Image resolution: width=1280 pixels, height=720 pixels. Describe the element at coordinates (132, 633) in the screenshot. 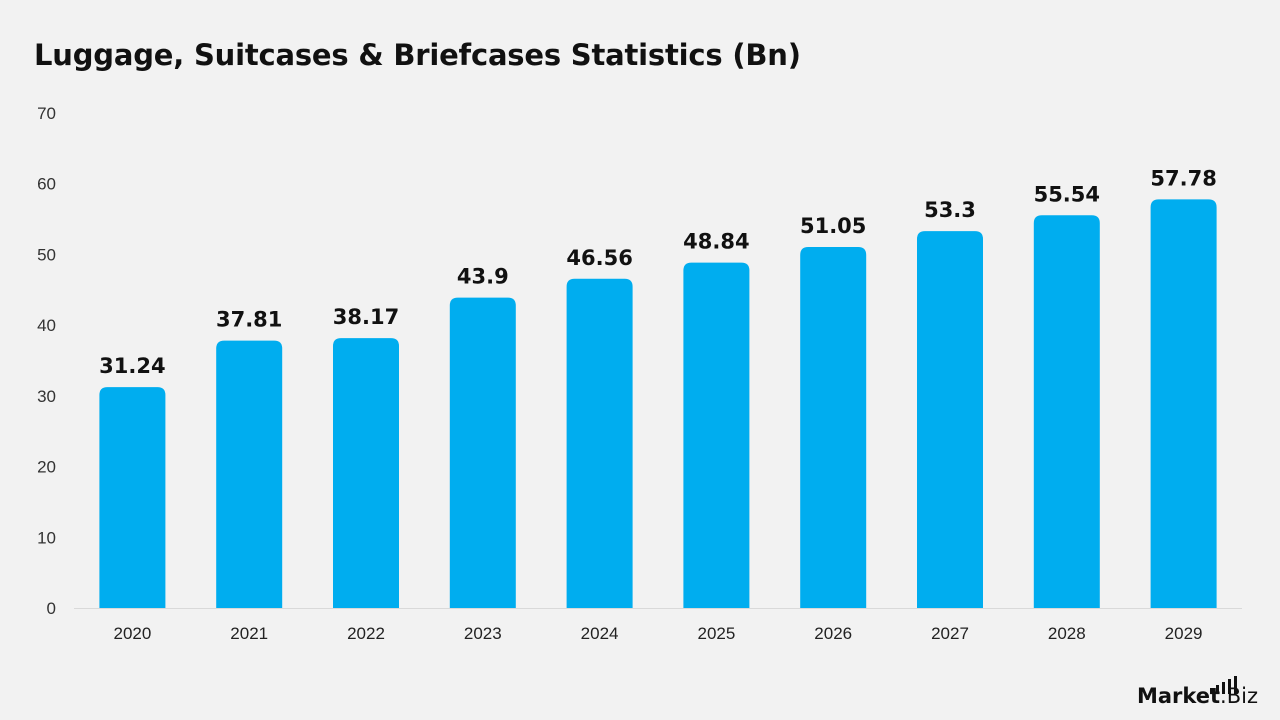

I see `x-tick-label-2020: 2020` at that location.